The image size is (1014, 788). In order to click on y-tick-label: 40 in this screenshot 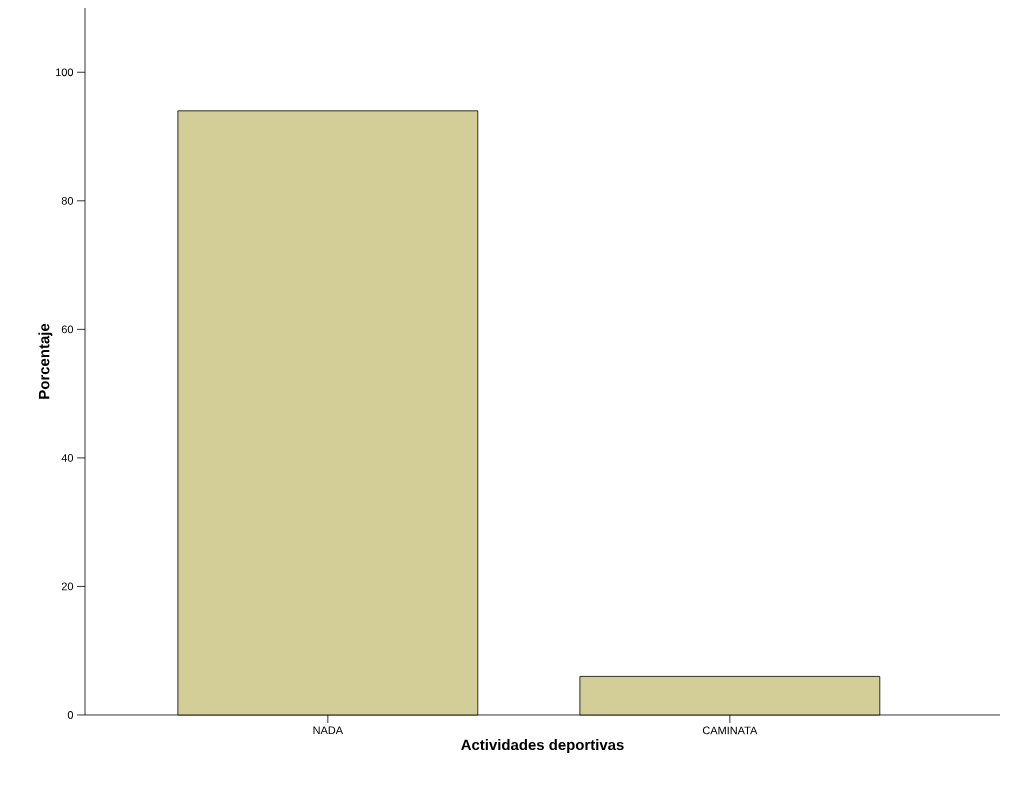, I will do `click(67, 458)`.